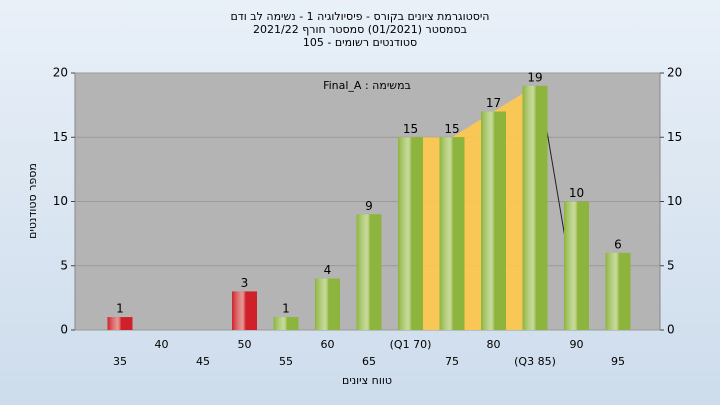 Image resolution: width=720 pixels, height=405 pixels. What do you see at coordinates (674, 201) in the screenshot?
I see `y2-tick-label: 10` at bounding box center [674, 201].